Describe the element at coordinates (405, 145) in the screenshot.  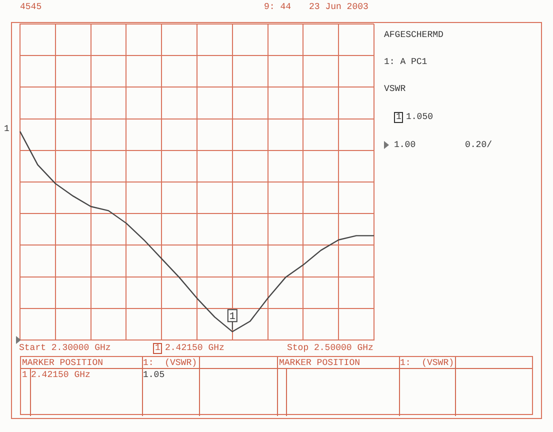
I see `text: 1.00` at that location.